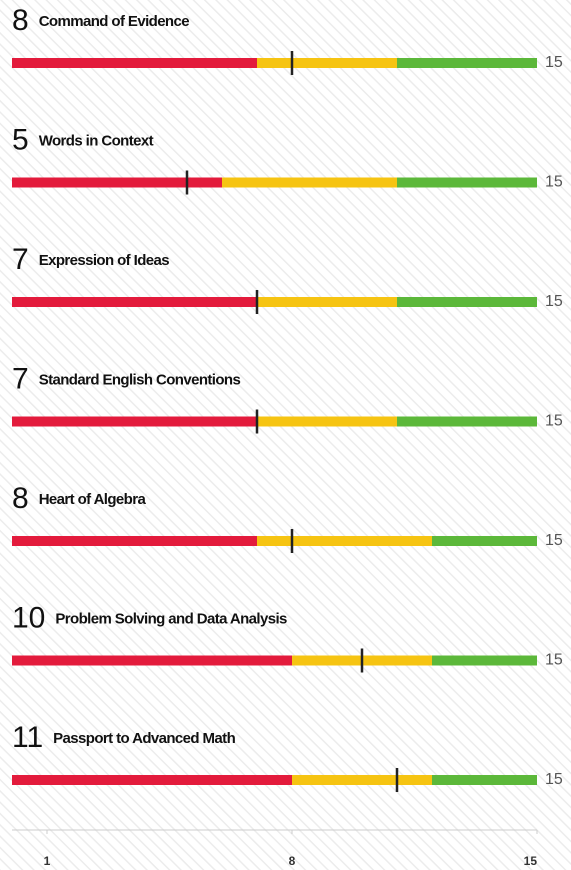  What do you see at coordinates (27, 737) in the screenshot?
I see `score: 11` at bounding box center [27, 737].